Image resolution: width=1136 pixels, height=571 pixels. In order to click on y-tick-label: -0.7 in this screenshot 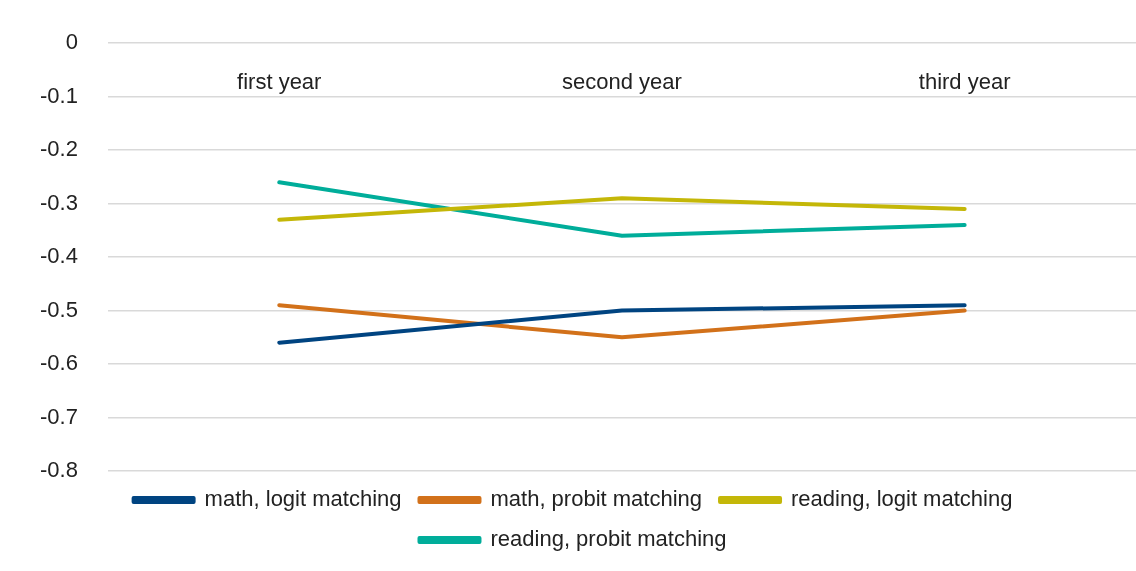, I will do `click(58, 416)`.